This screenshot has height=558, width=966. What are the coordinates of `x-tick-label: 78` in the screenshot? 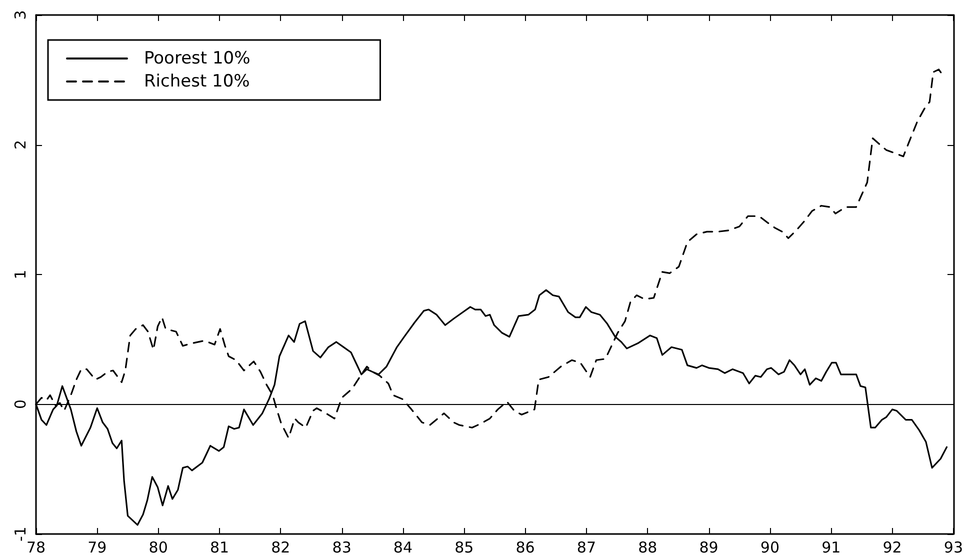 It's located at (36, 547).